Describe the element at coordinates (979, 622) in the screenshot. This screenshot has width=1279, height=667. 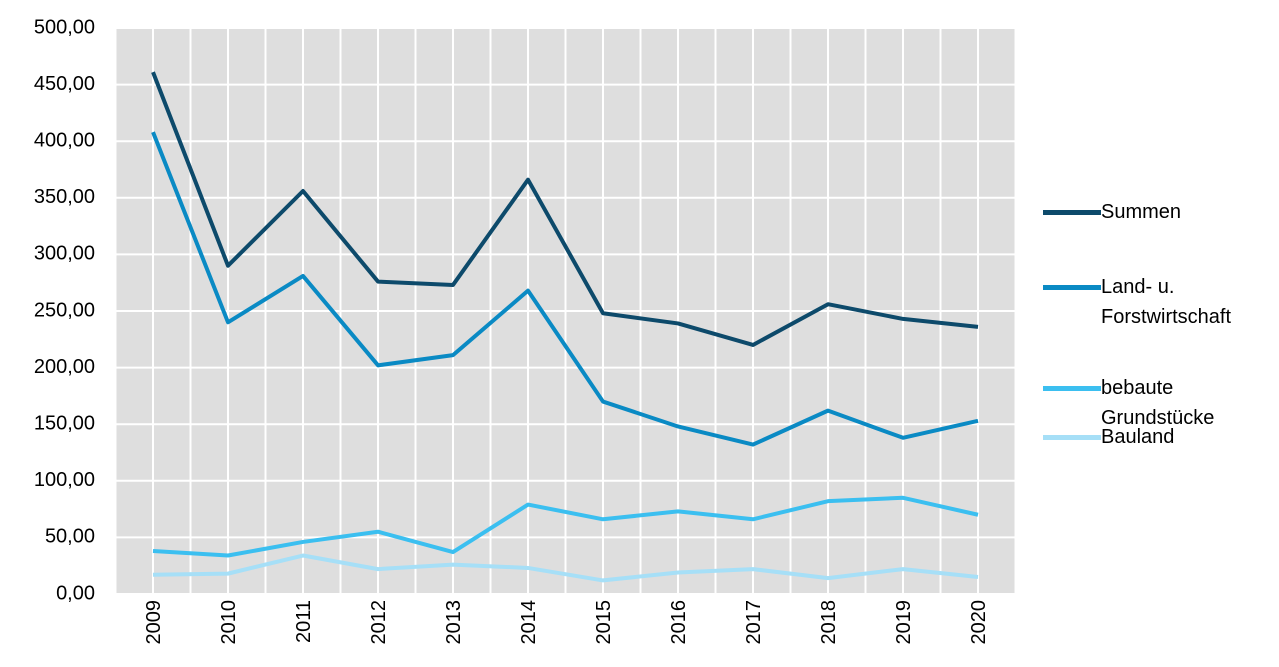
I see `x-tick-label: 2020` at that location.